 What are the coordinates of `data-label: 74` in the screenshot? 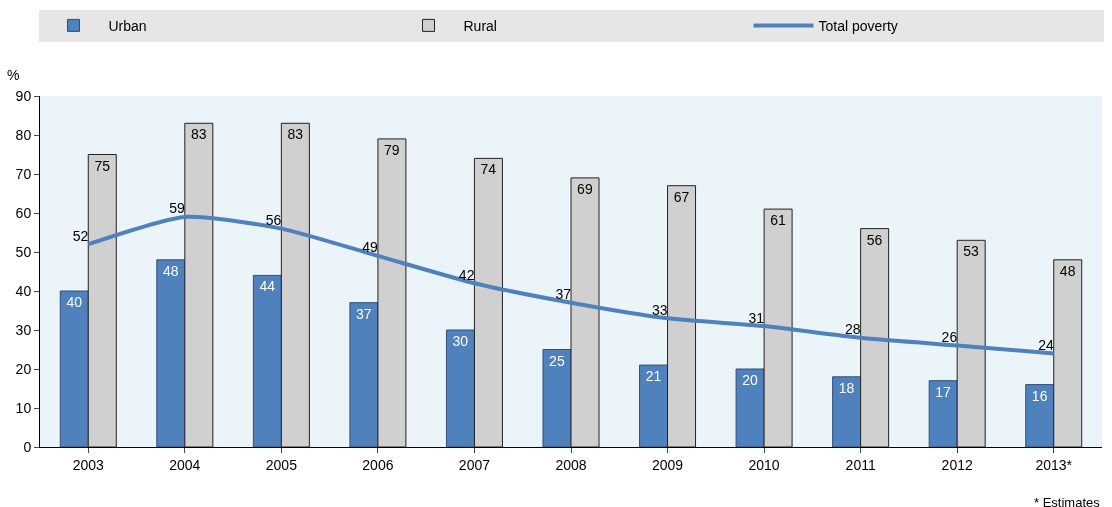 It's located at (488, 169).